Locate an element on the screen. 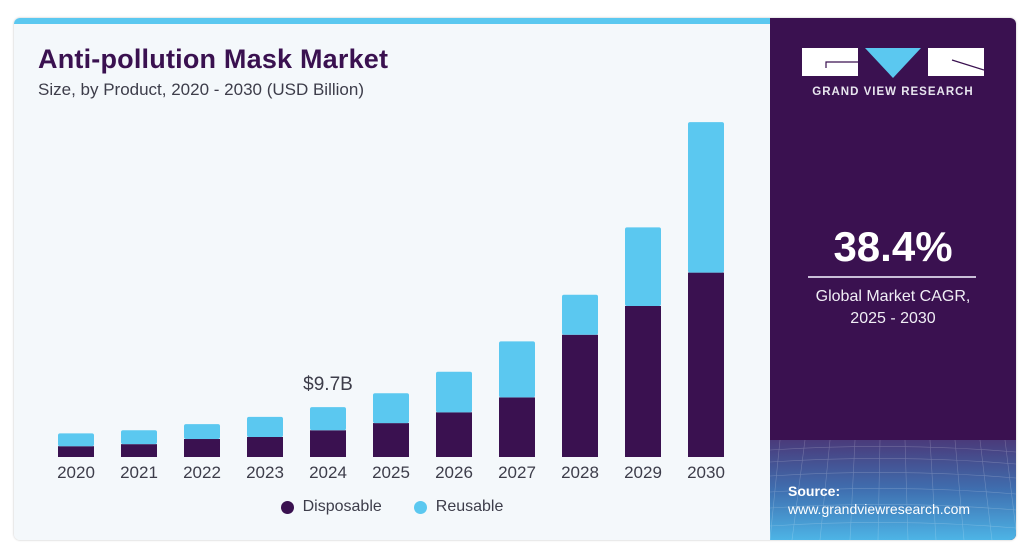 Image resolution: width=1024 pixels, height=552 pixels. source-panel is located at coordinates (893, 490).